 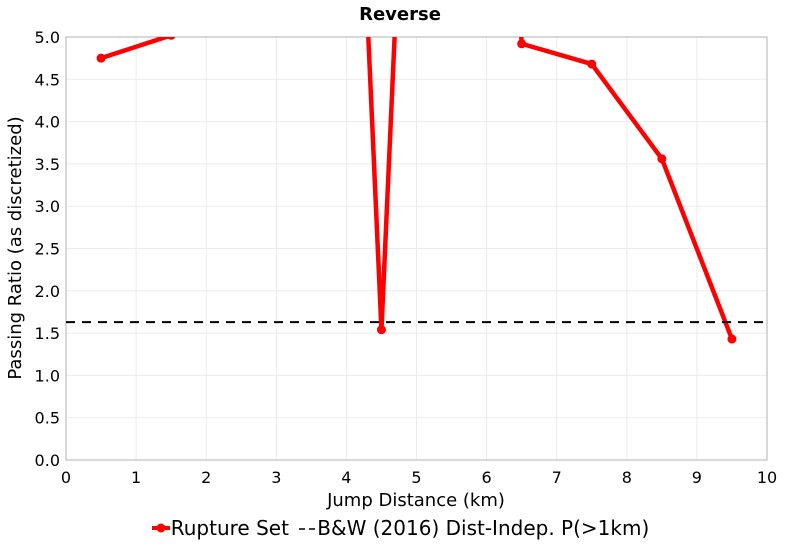 I want to click on legend-label-rupture-set: Rupture Set, so click(x=229, y=528).